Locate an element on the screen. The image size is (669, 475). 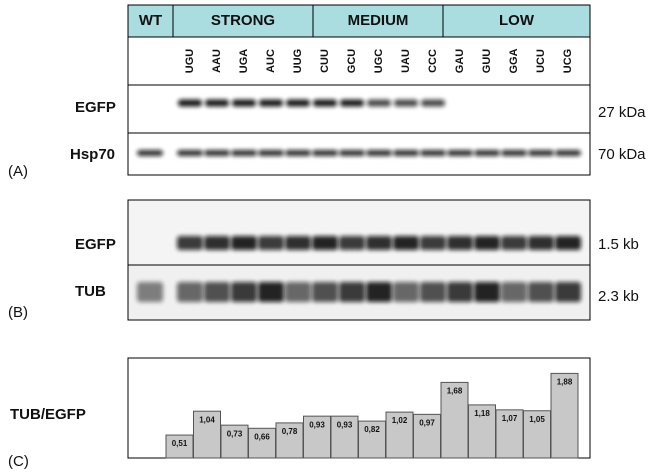
blot-b-egfp is located at coordinates (359, 232).